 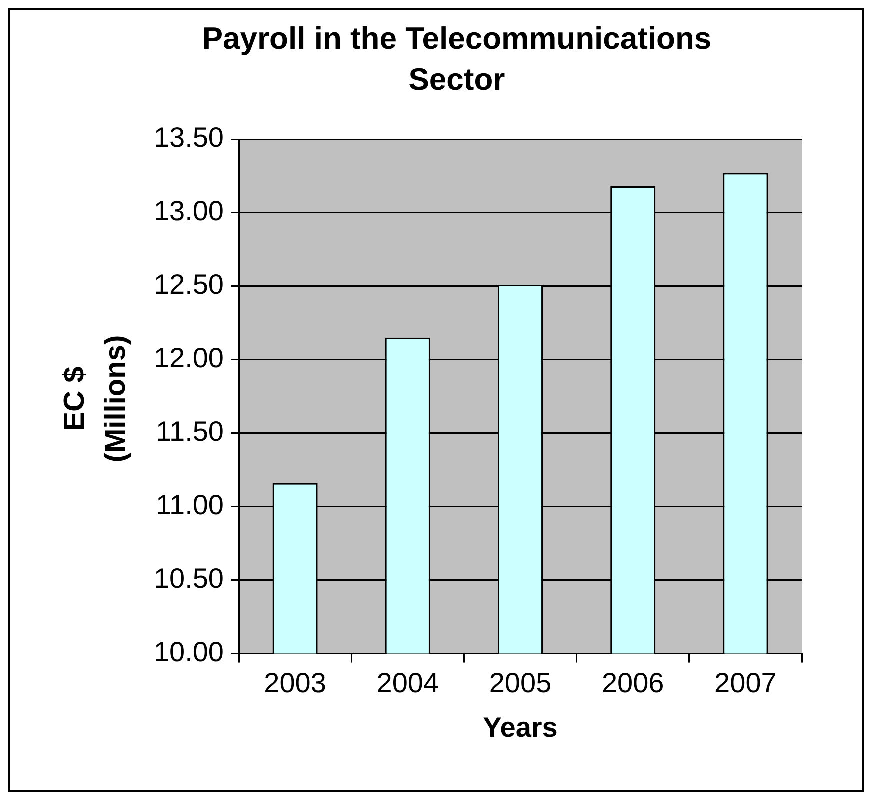 I want to click on chart-title: Payroll in the Telecommunications Sector, so click(x=457, y=59).